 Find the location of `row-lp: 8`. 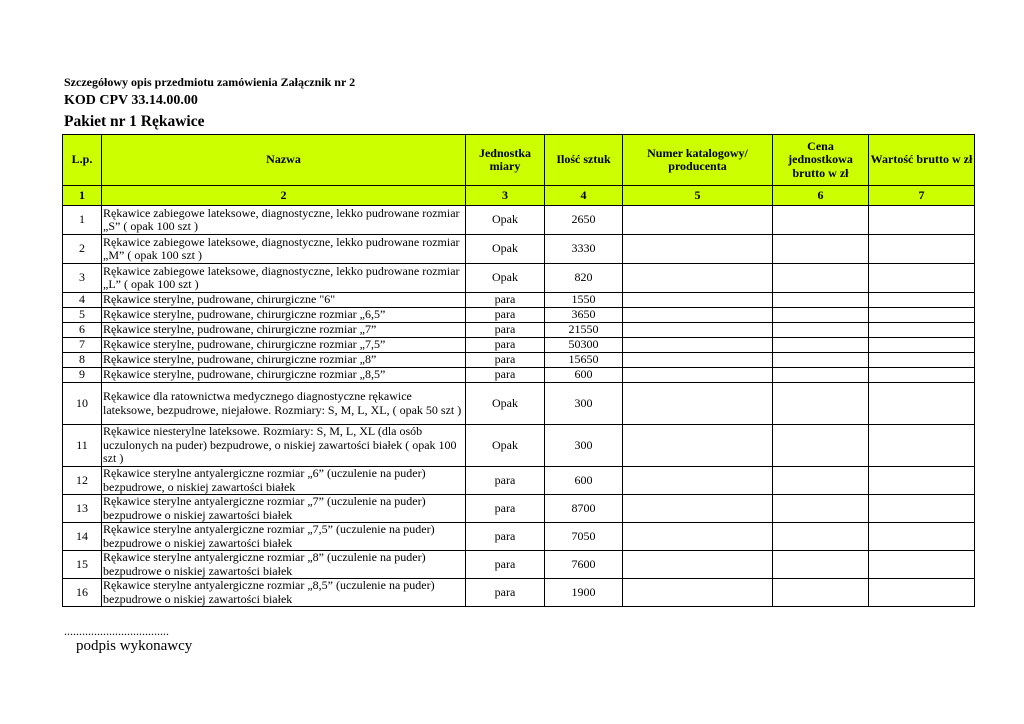

row-lp: 8 is located at coordinates (82, 360).